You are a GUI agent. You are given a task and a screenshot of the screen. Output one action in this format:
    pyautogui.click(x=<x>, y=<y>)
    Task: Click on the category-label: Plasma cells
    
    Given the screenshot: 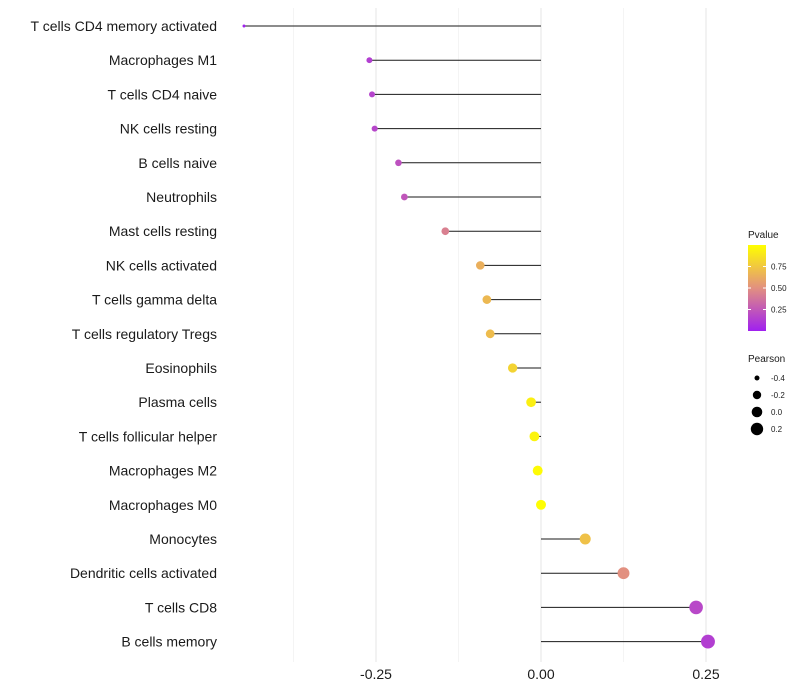 What is the action you would take?
    pyautogui.click(x=177, y=402)
    